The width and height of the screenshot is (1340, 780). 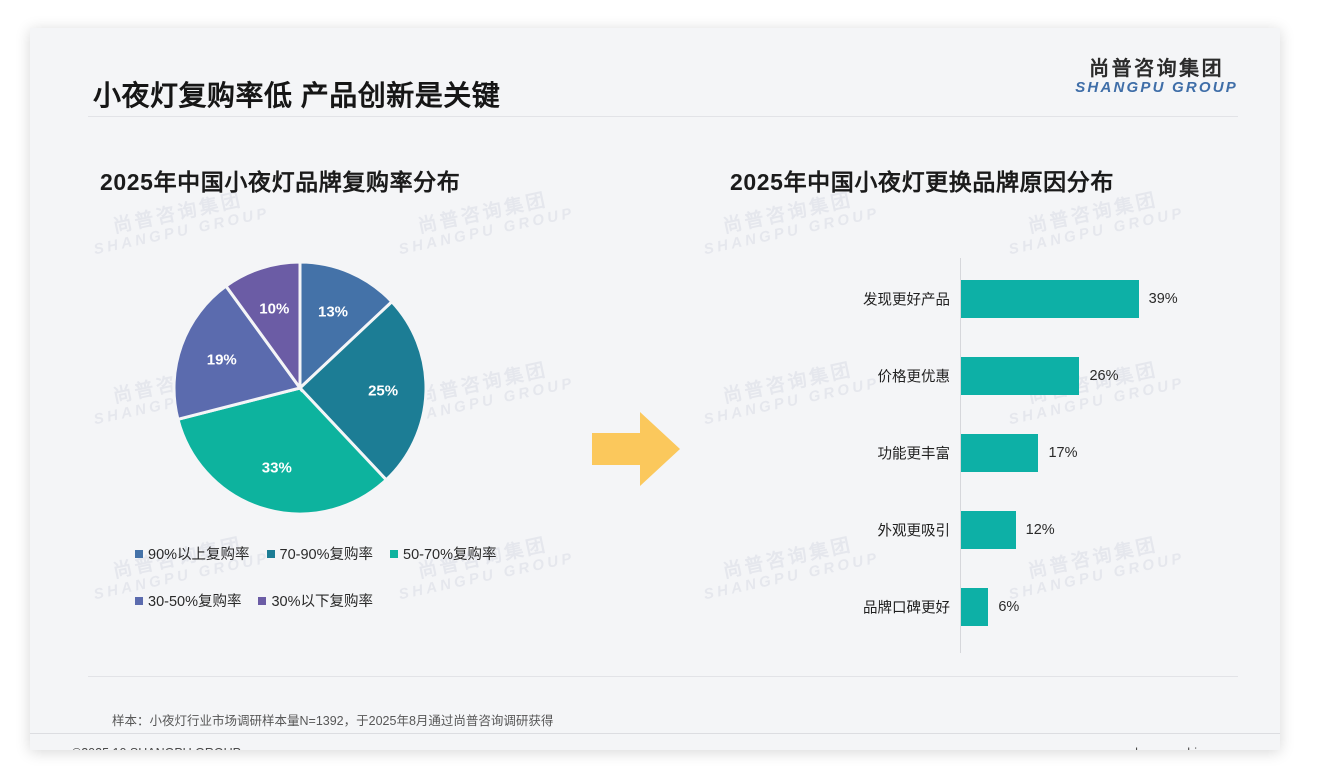 I want to click on bar-category-label: 品牌口碑更好, so click(x=906, y=608).